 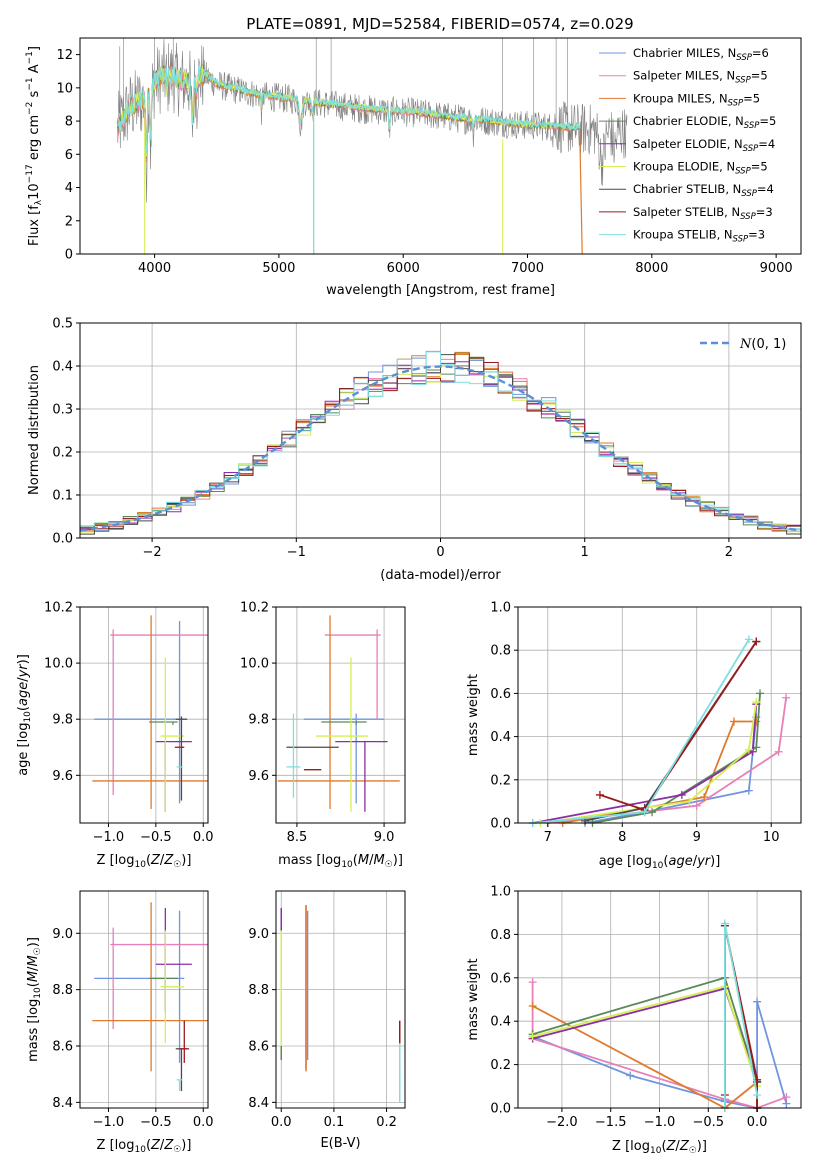 I want to click on x-tick-label: −2.0, so click(x=562, y=1122).